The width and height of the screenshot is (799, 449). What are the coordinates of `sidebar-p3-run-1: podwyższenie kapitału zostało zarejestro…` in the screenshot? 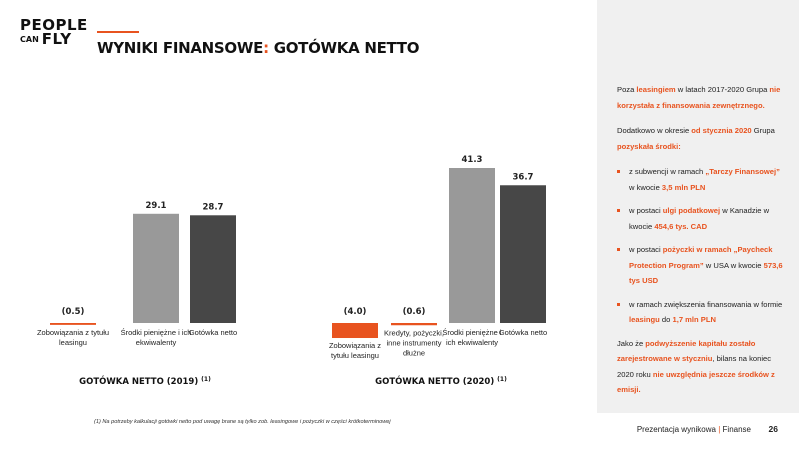 It's located at (686, 351).